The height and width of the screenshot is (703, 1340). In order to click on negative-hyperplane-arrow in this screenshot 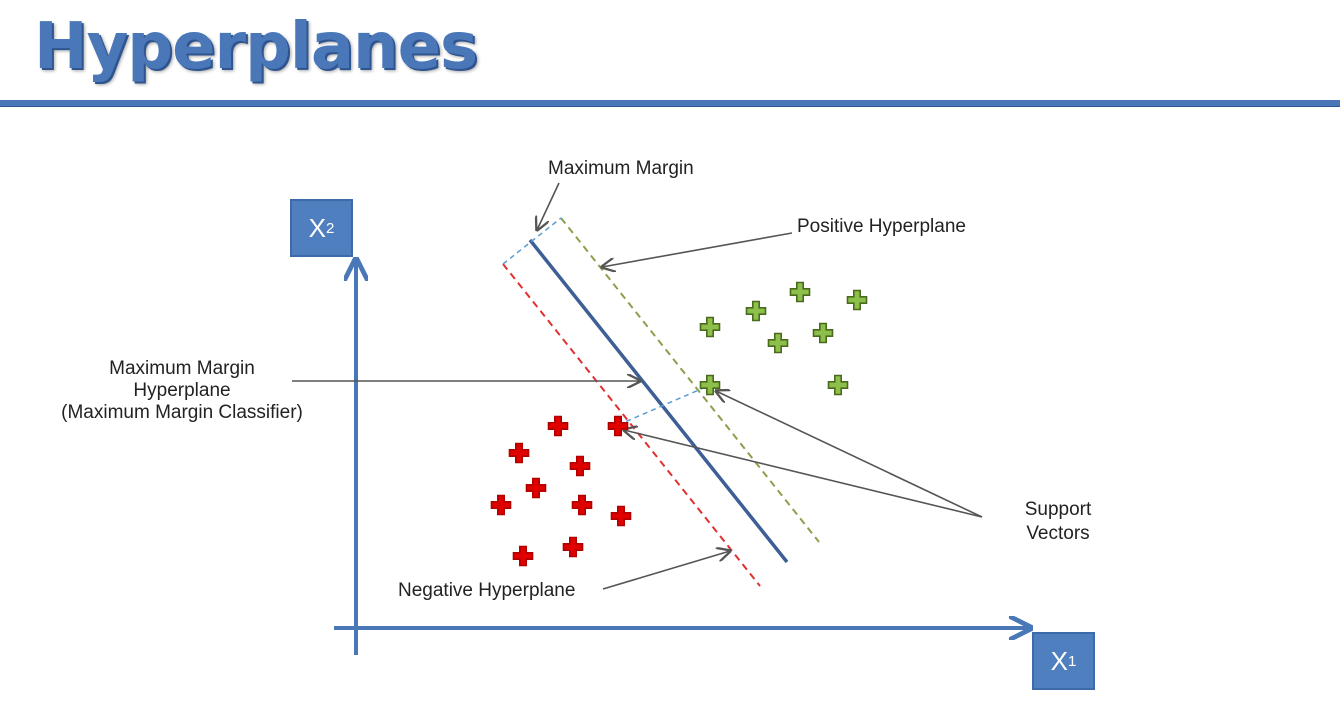, I will do `click(666, 570)`.